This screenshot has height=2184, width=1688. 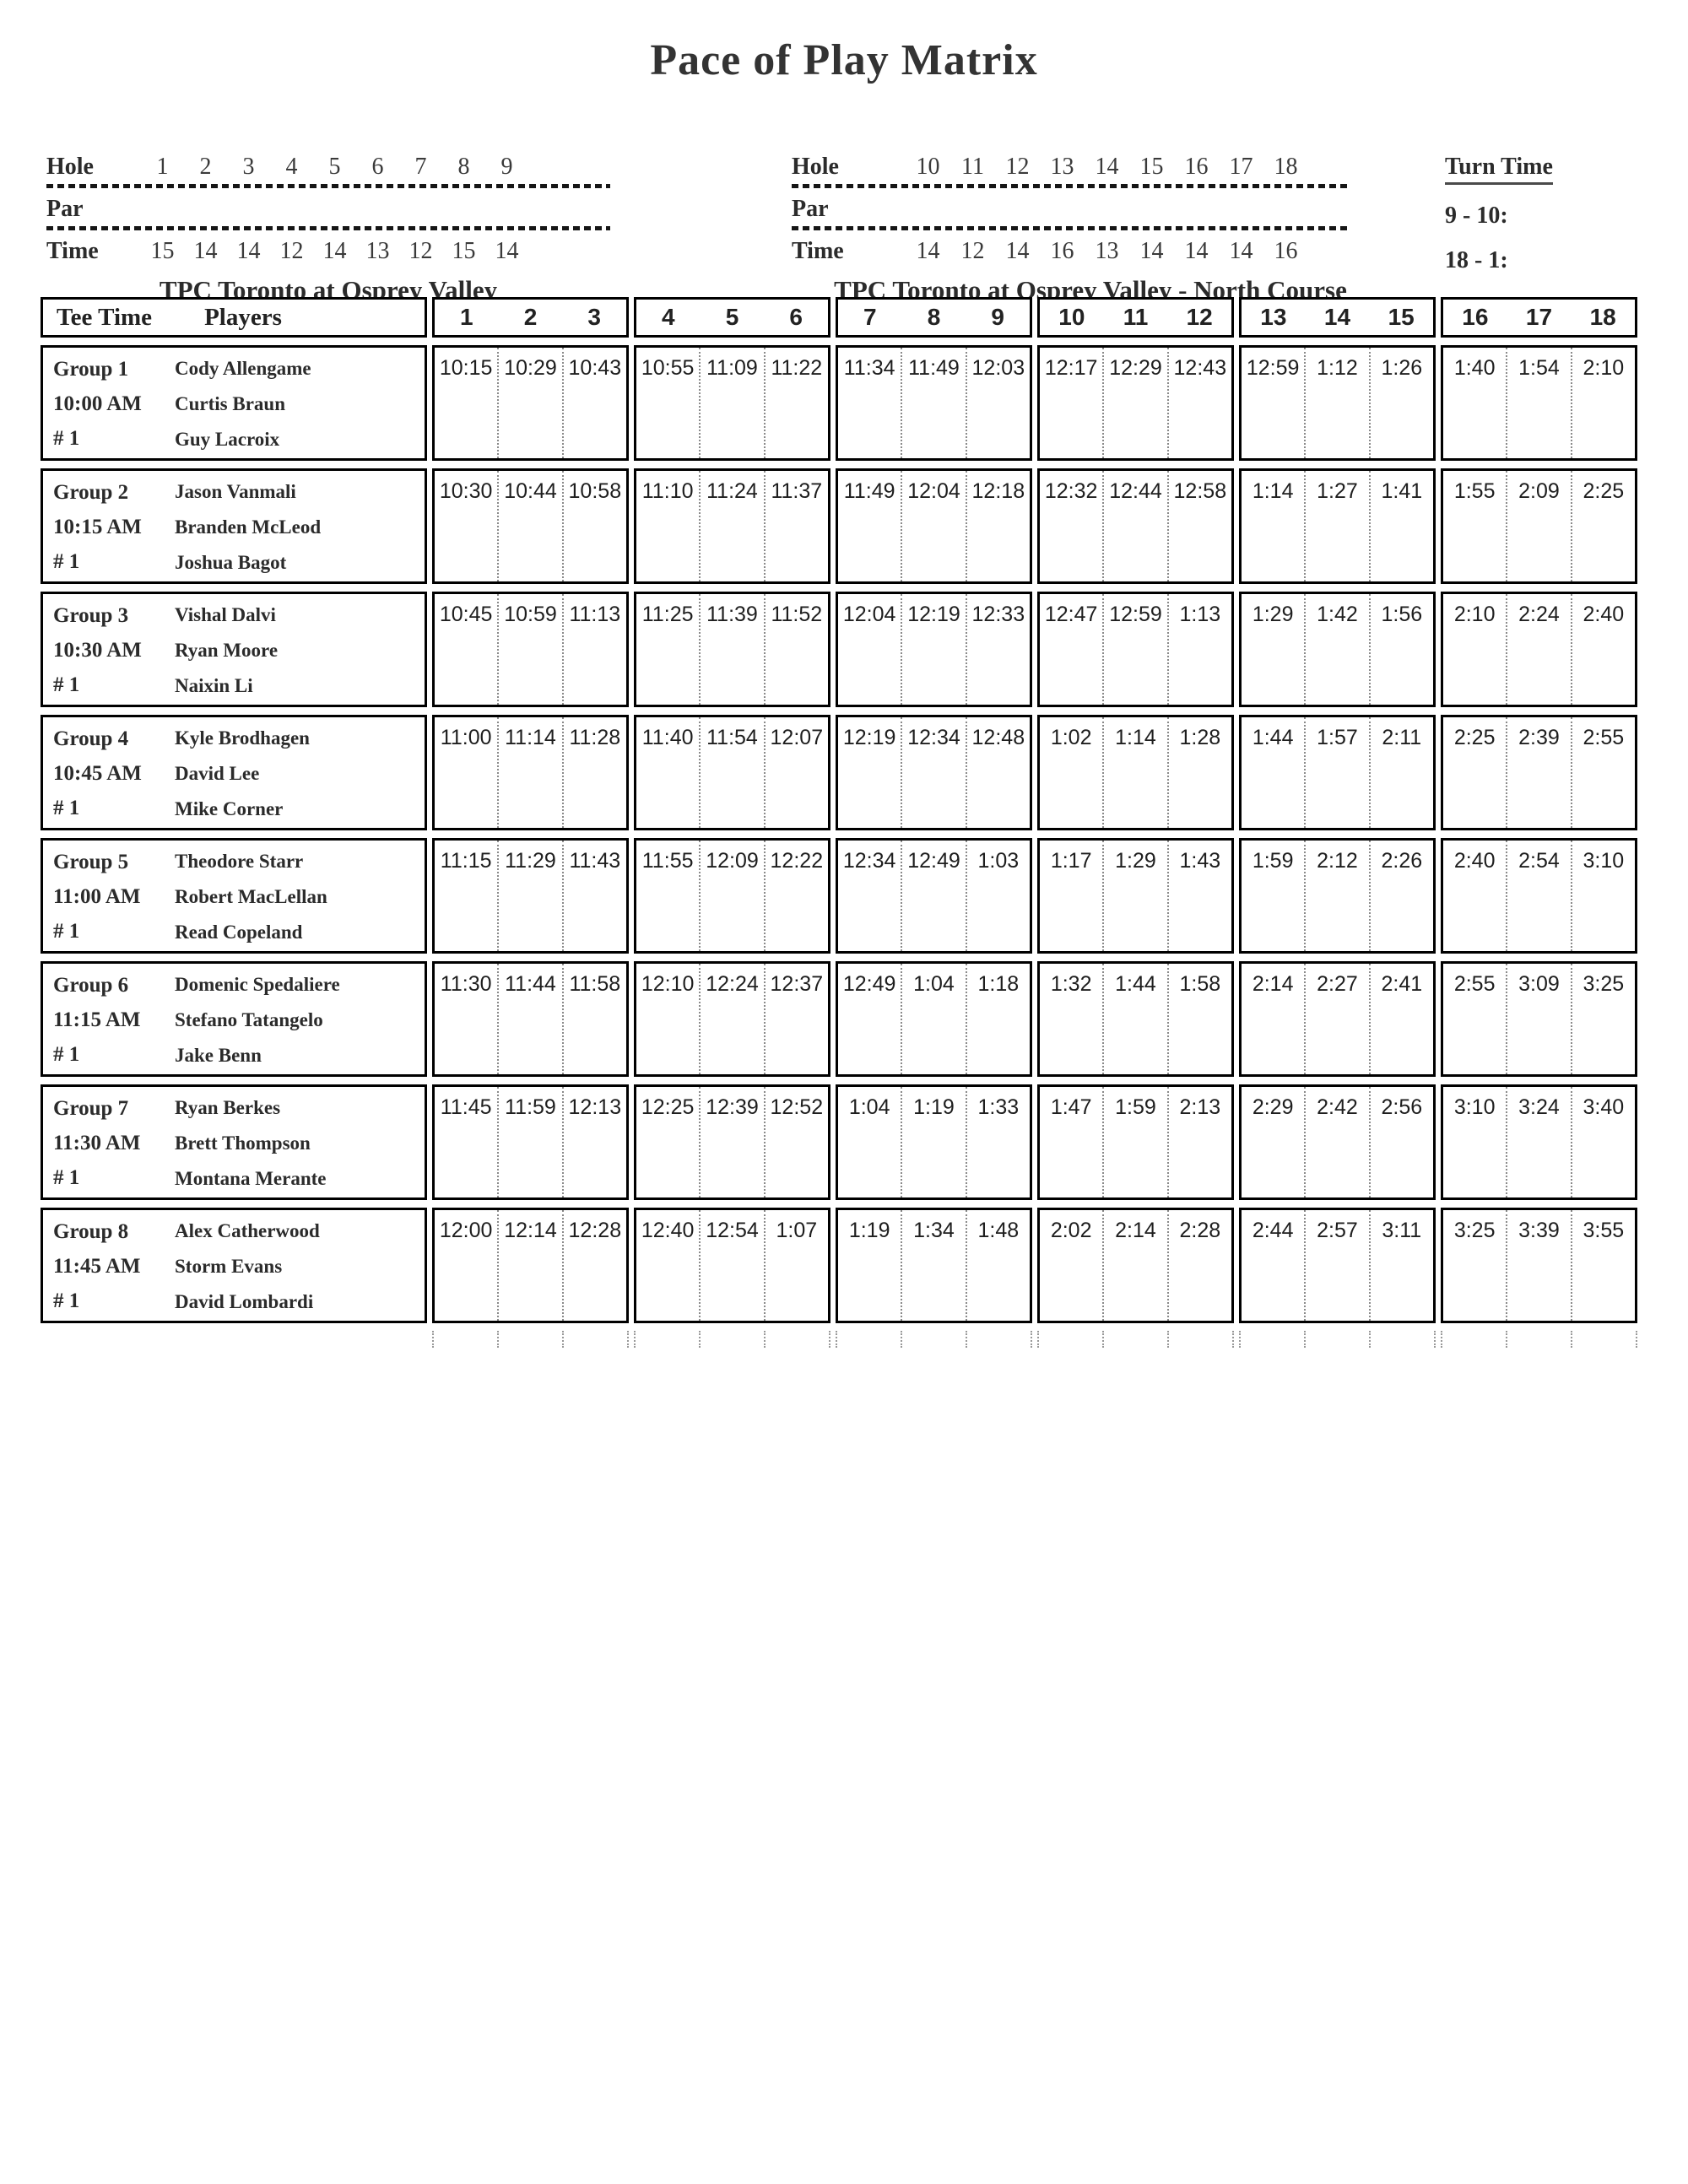 What do you see at coordinates (1476, 216) in the screenshot?
I see `turn-time-entry-front: 9 - 10:` at bounding box center [1476, 216].